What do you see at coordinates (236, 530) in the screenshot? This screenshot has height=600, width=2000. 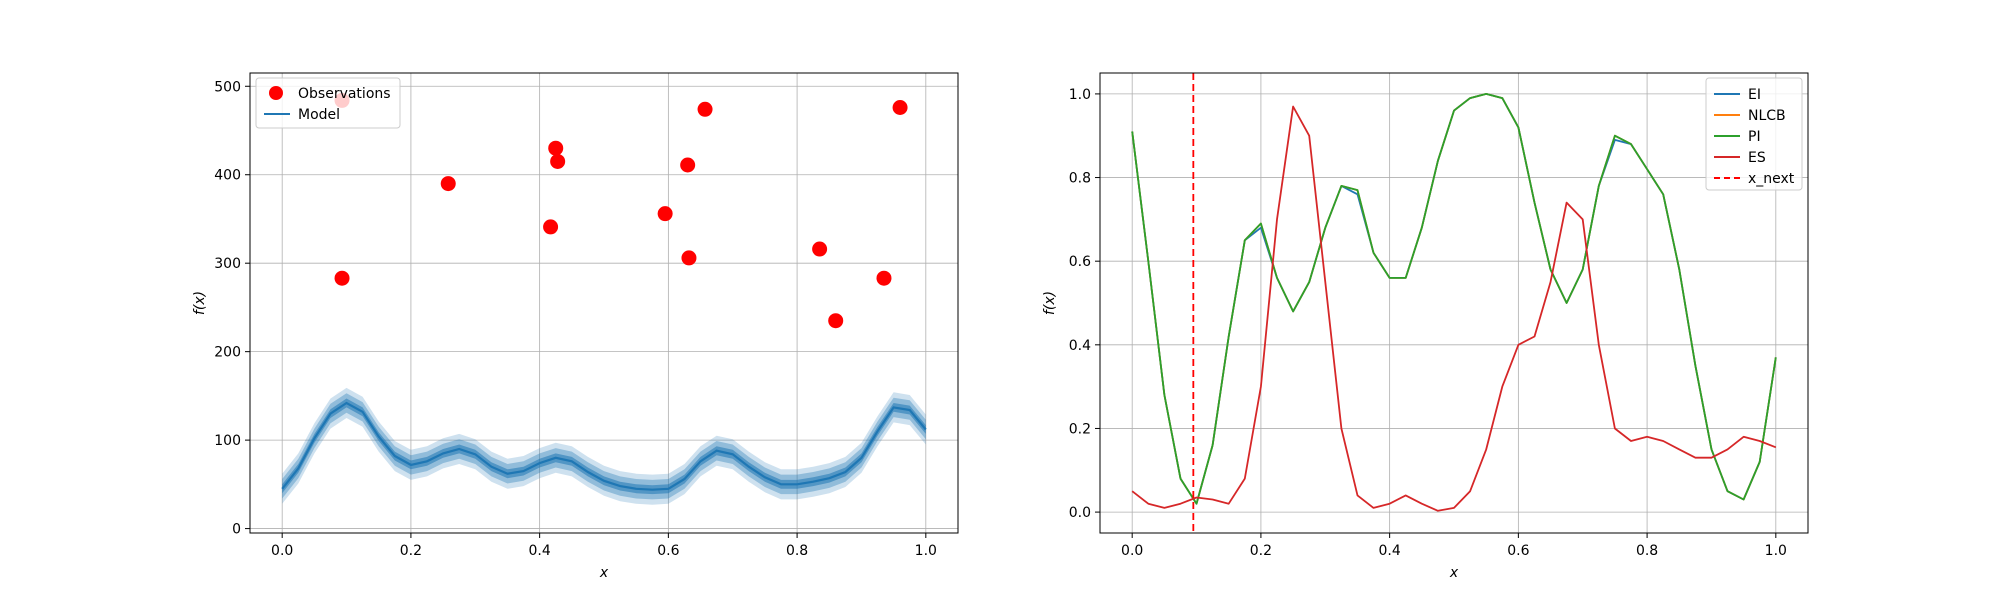 I see `y-tick-label: 0` at bounding box center [236, 530].